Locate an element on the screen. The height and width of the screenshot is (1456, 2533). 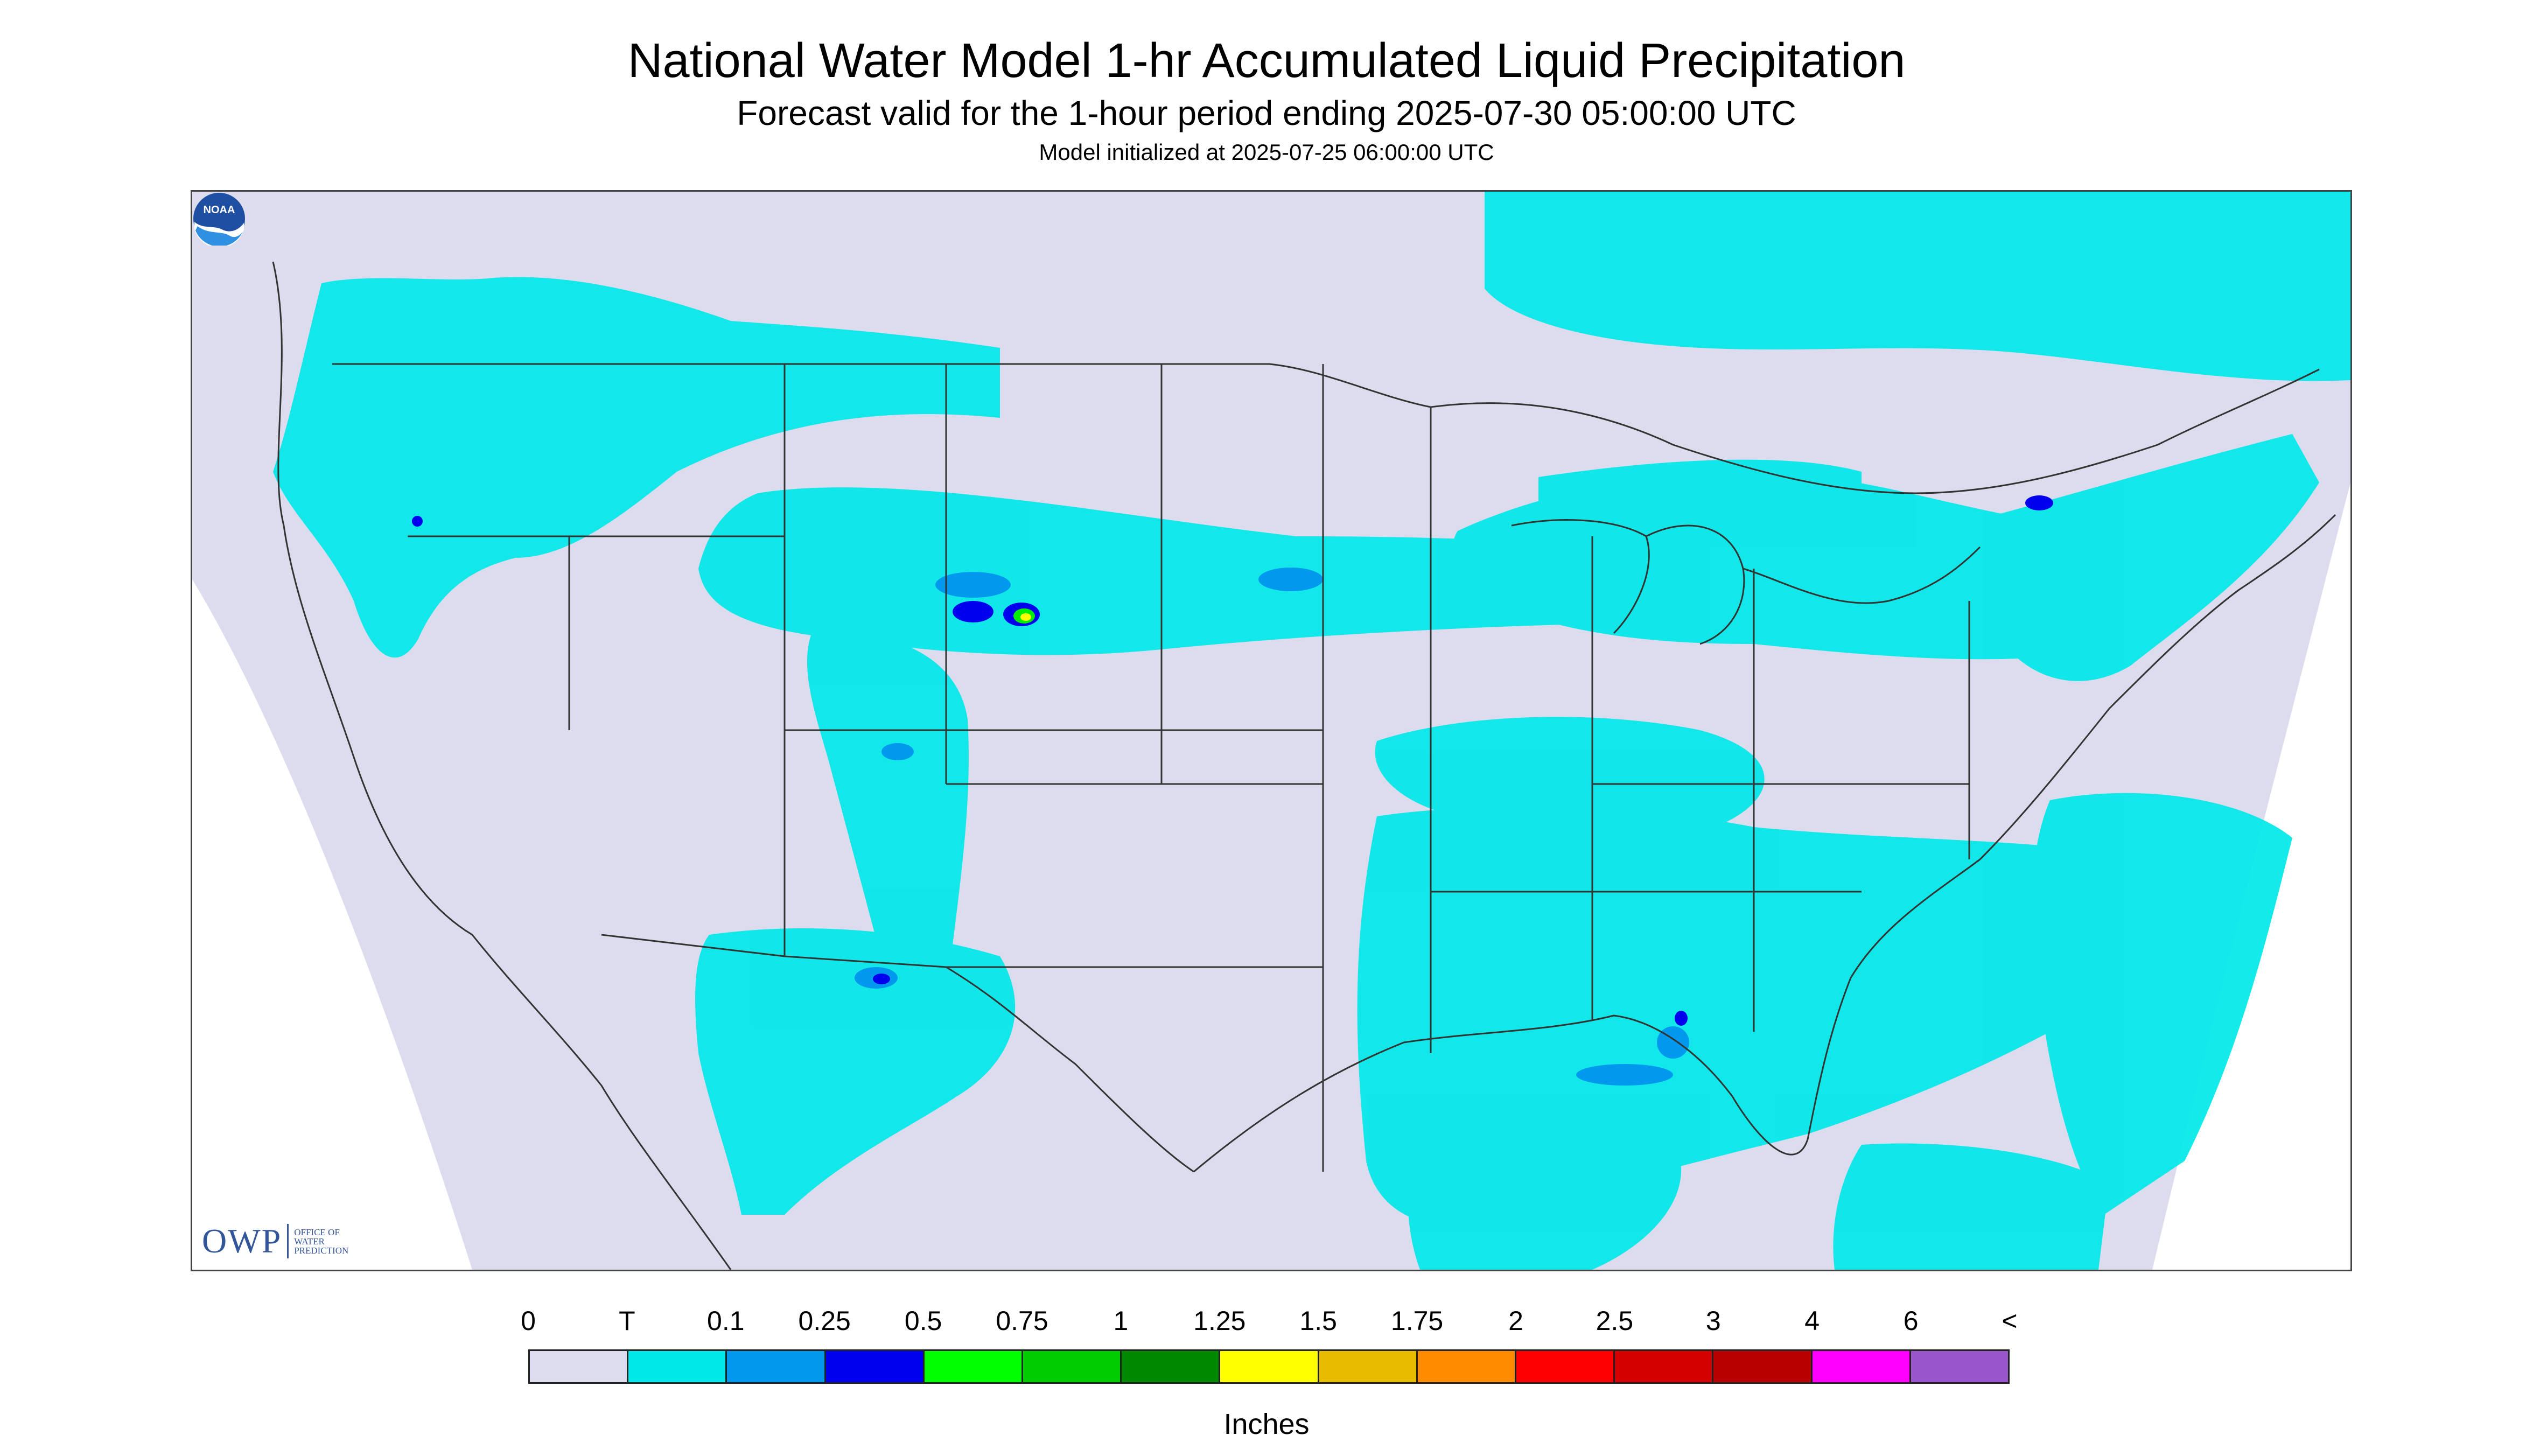
precip-caribbean is located at coordinates (1971, 1206).